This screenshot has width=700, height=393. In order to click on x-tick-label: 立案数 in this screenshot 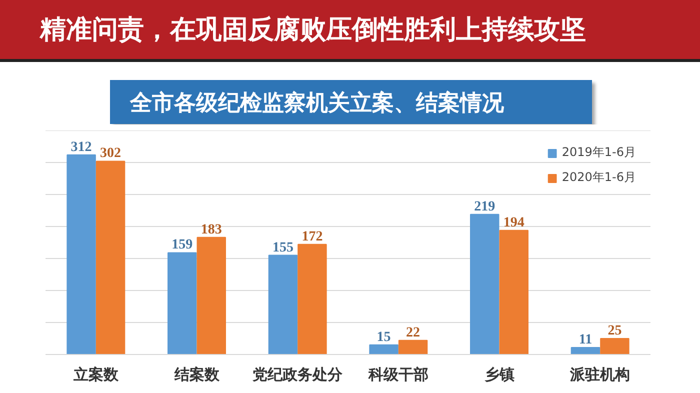, I will do `click(96, 375)`.